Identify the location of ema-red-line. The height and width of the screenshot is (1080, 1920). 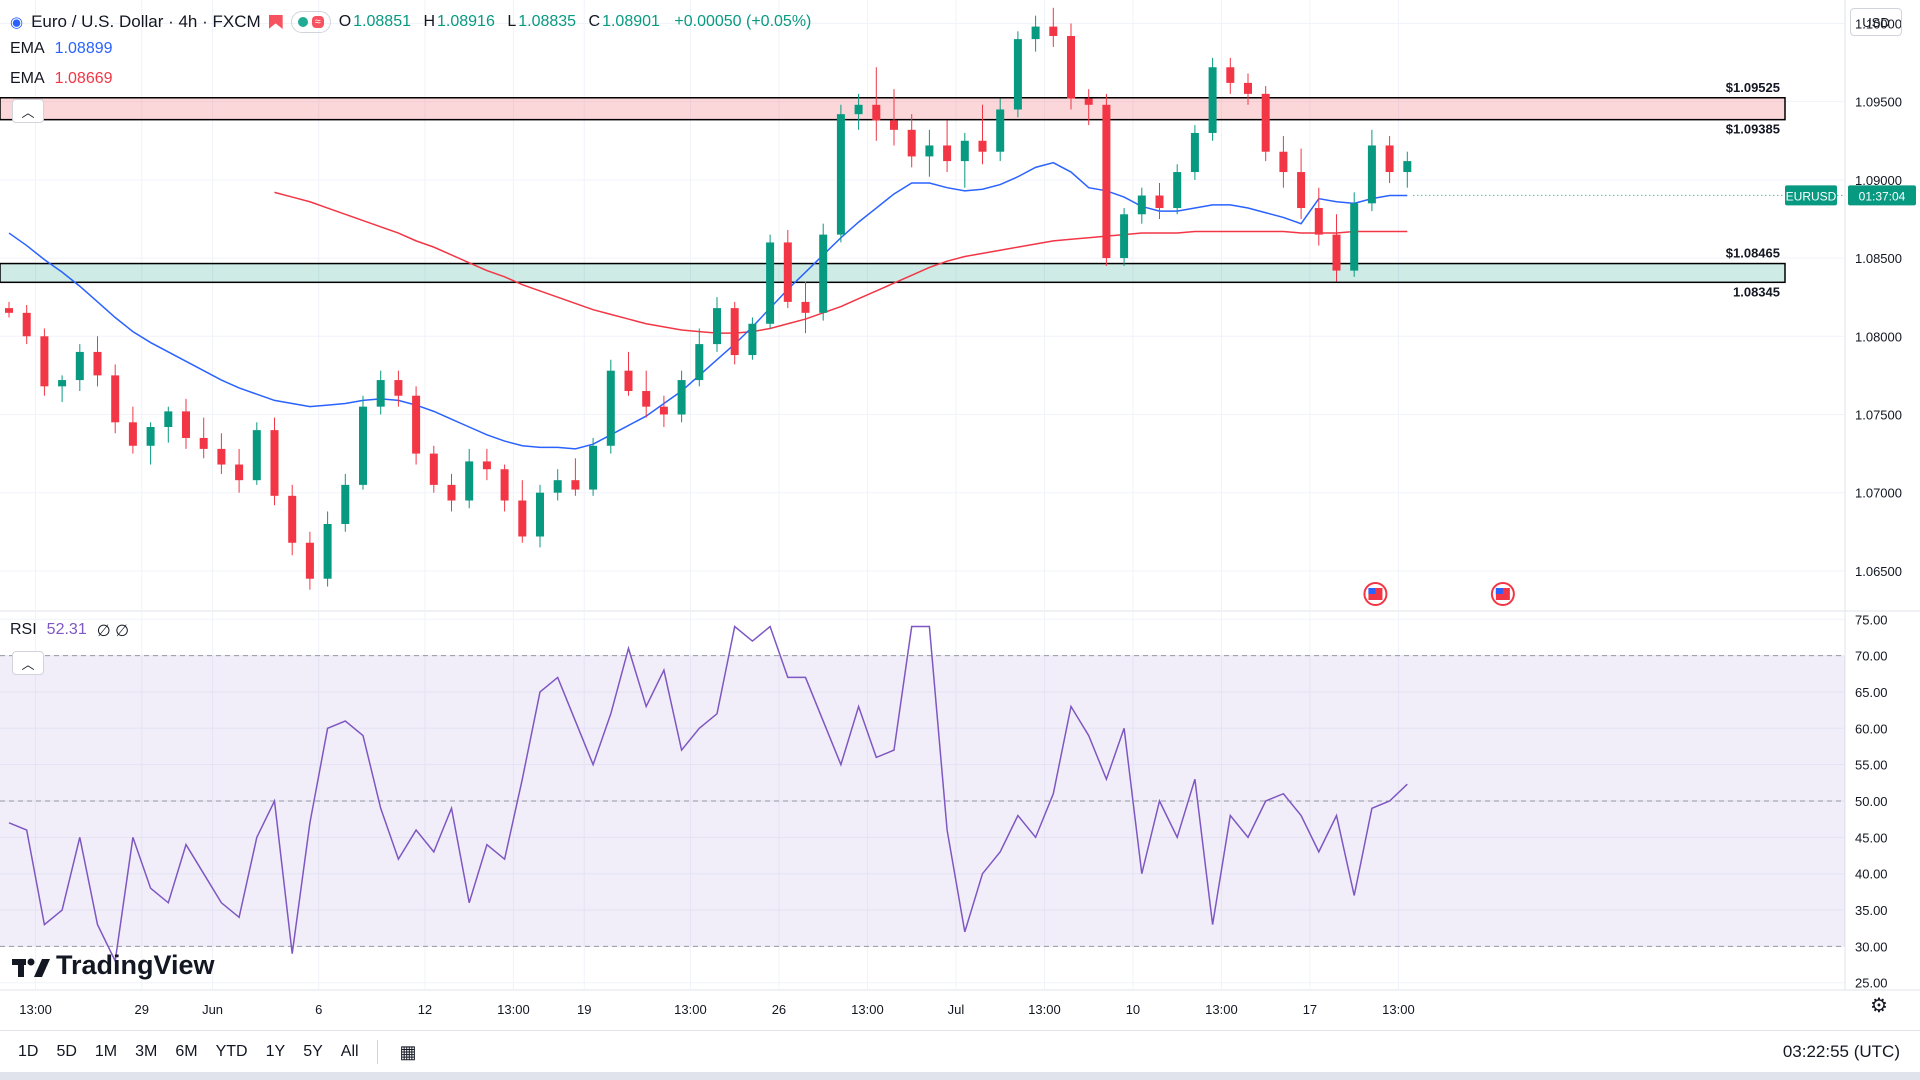
(841, 262).